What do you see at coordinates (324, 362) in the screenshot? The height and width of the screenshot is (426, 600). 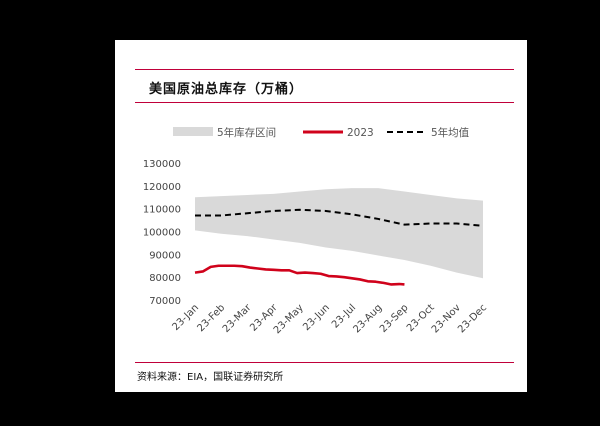 I see `source-top-rule` at bounding box center [324, 362].